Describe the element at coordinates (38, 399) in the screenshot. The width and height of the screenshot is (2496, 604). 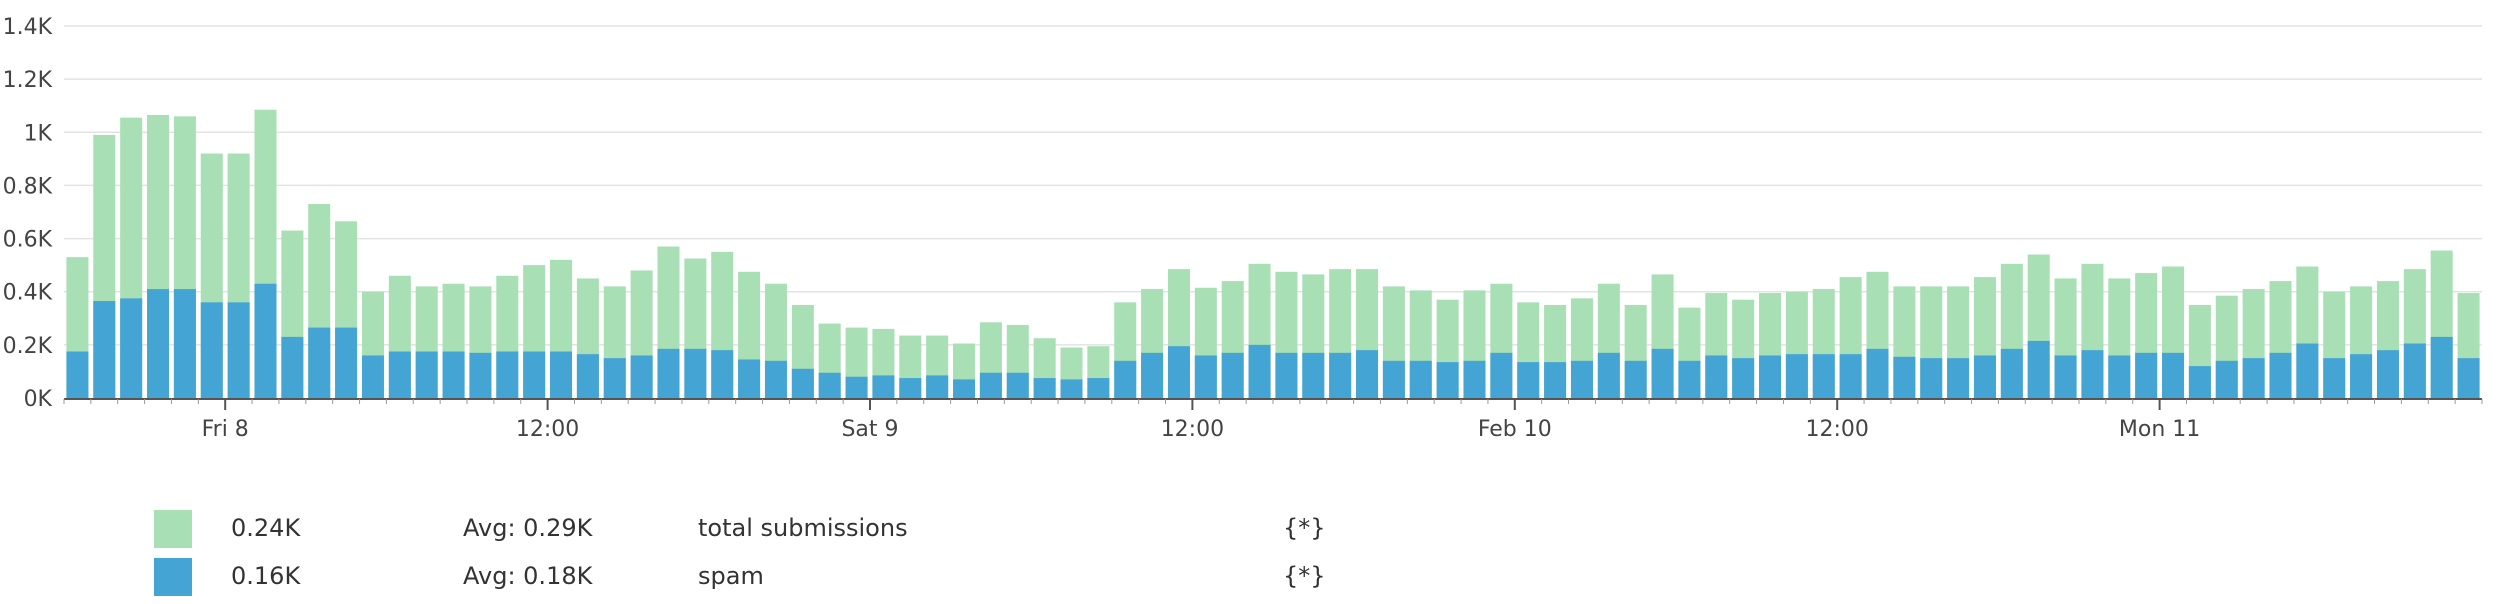
I see `y-tick-label: 0K` at that location.